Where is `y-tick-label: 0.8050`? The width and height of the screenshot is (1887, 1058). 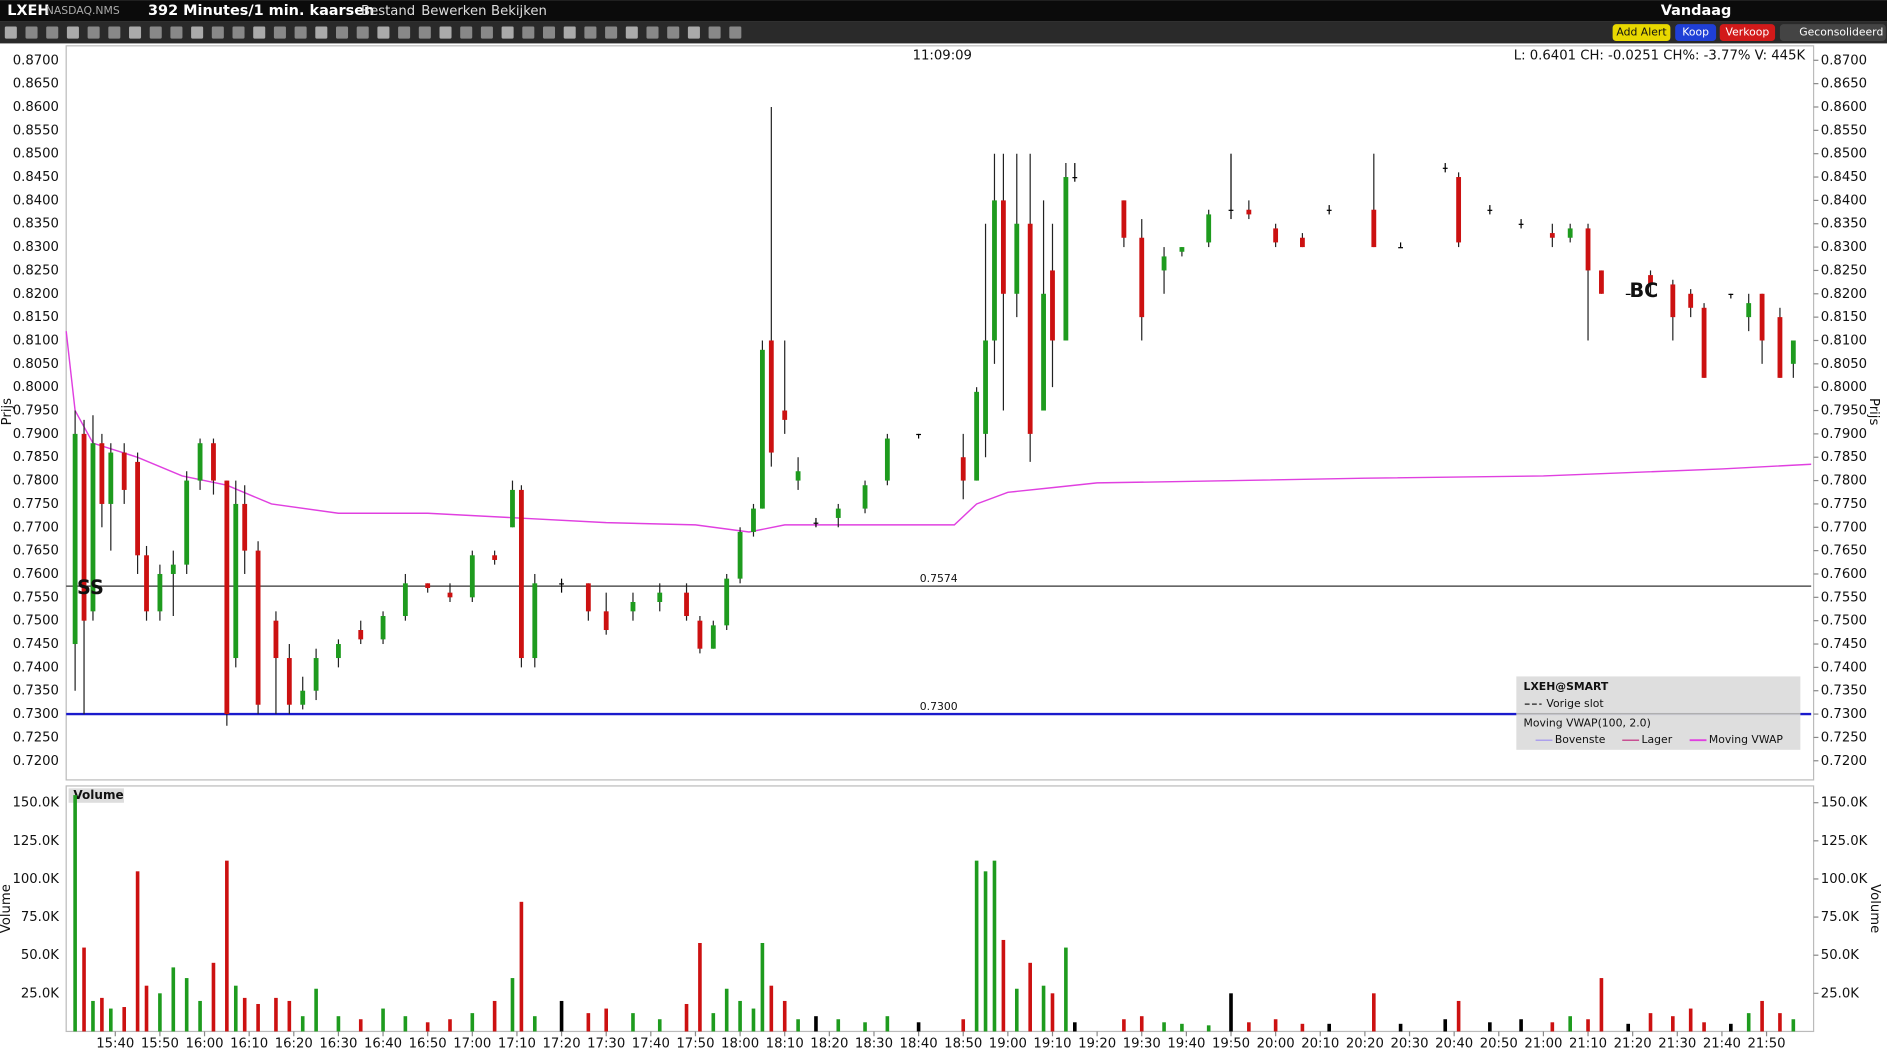 y-tick-label: 0.8050 is located at coordinates (1844, 364).